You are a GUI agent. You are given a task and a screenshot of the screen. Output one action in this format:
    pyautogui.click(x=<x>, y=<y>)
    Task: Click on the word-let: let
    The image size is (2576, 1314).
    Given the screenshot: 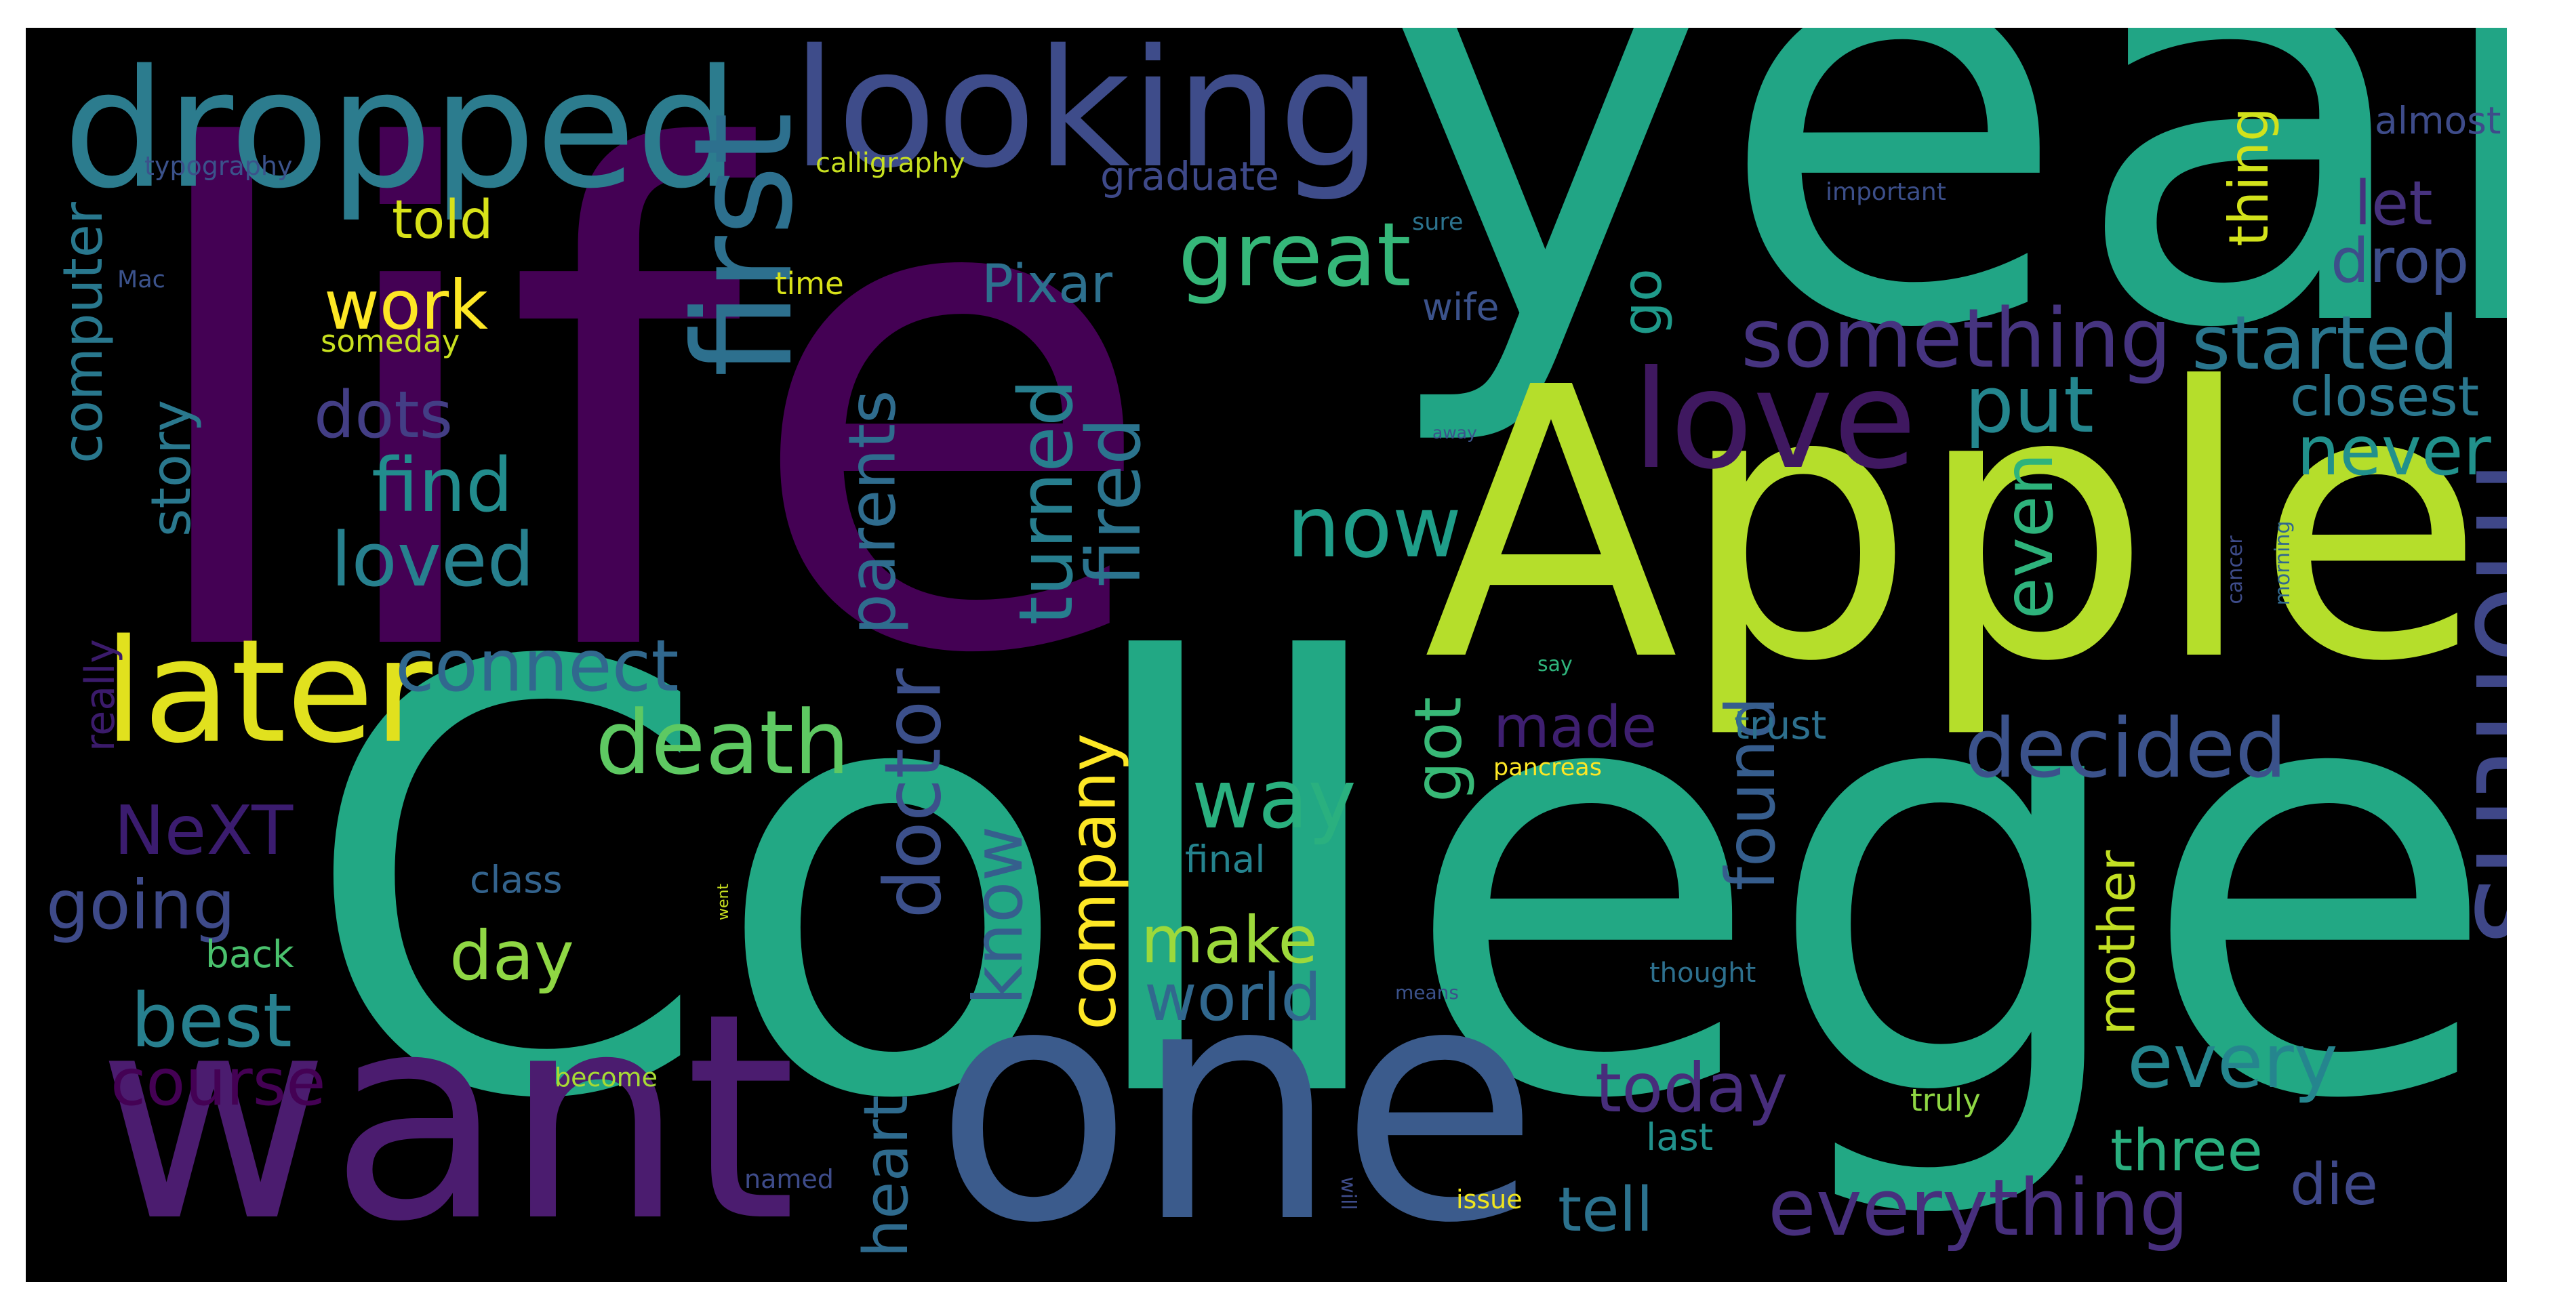 What is the action you would take?
    pyautogui.click(x=2393, y=203)
    